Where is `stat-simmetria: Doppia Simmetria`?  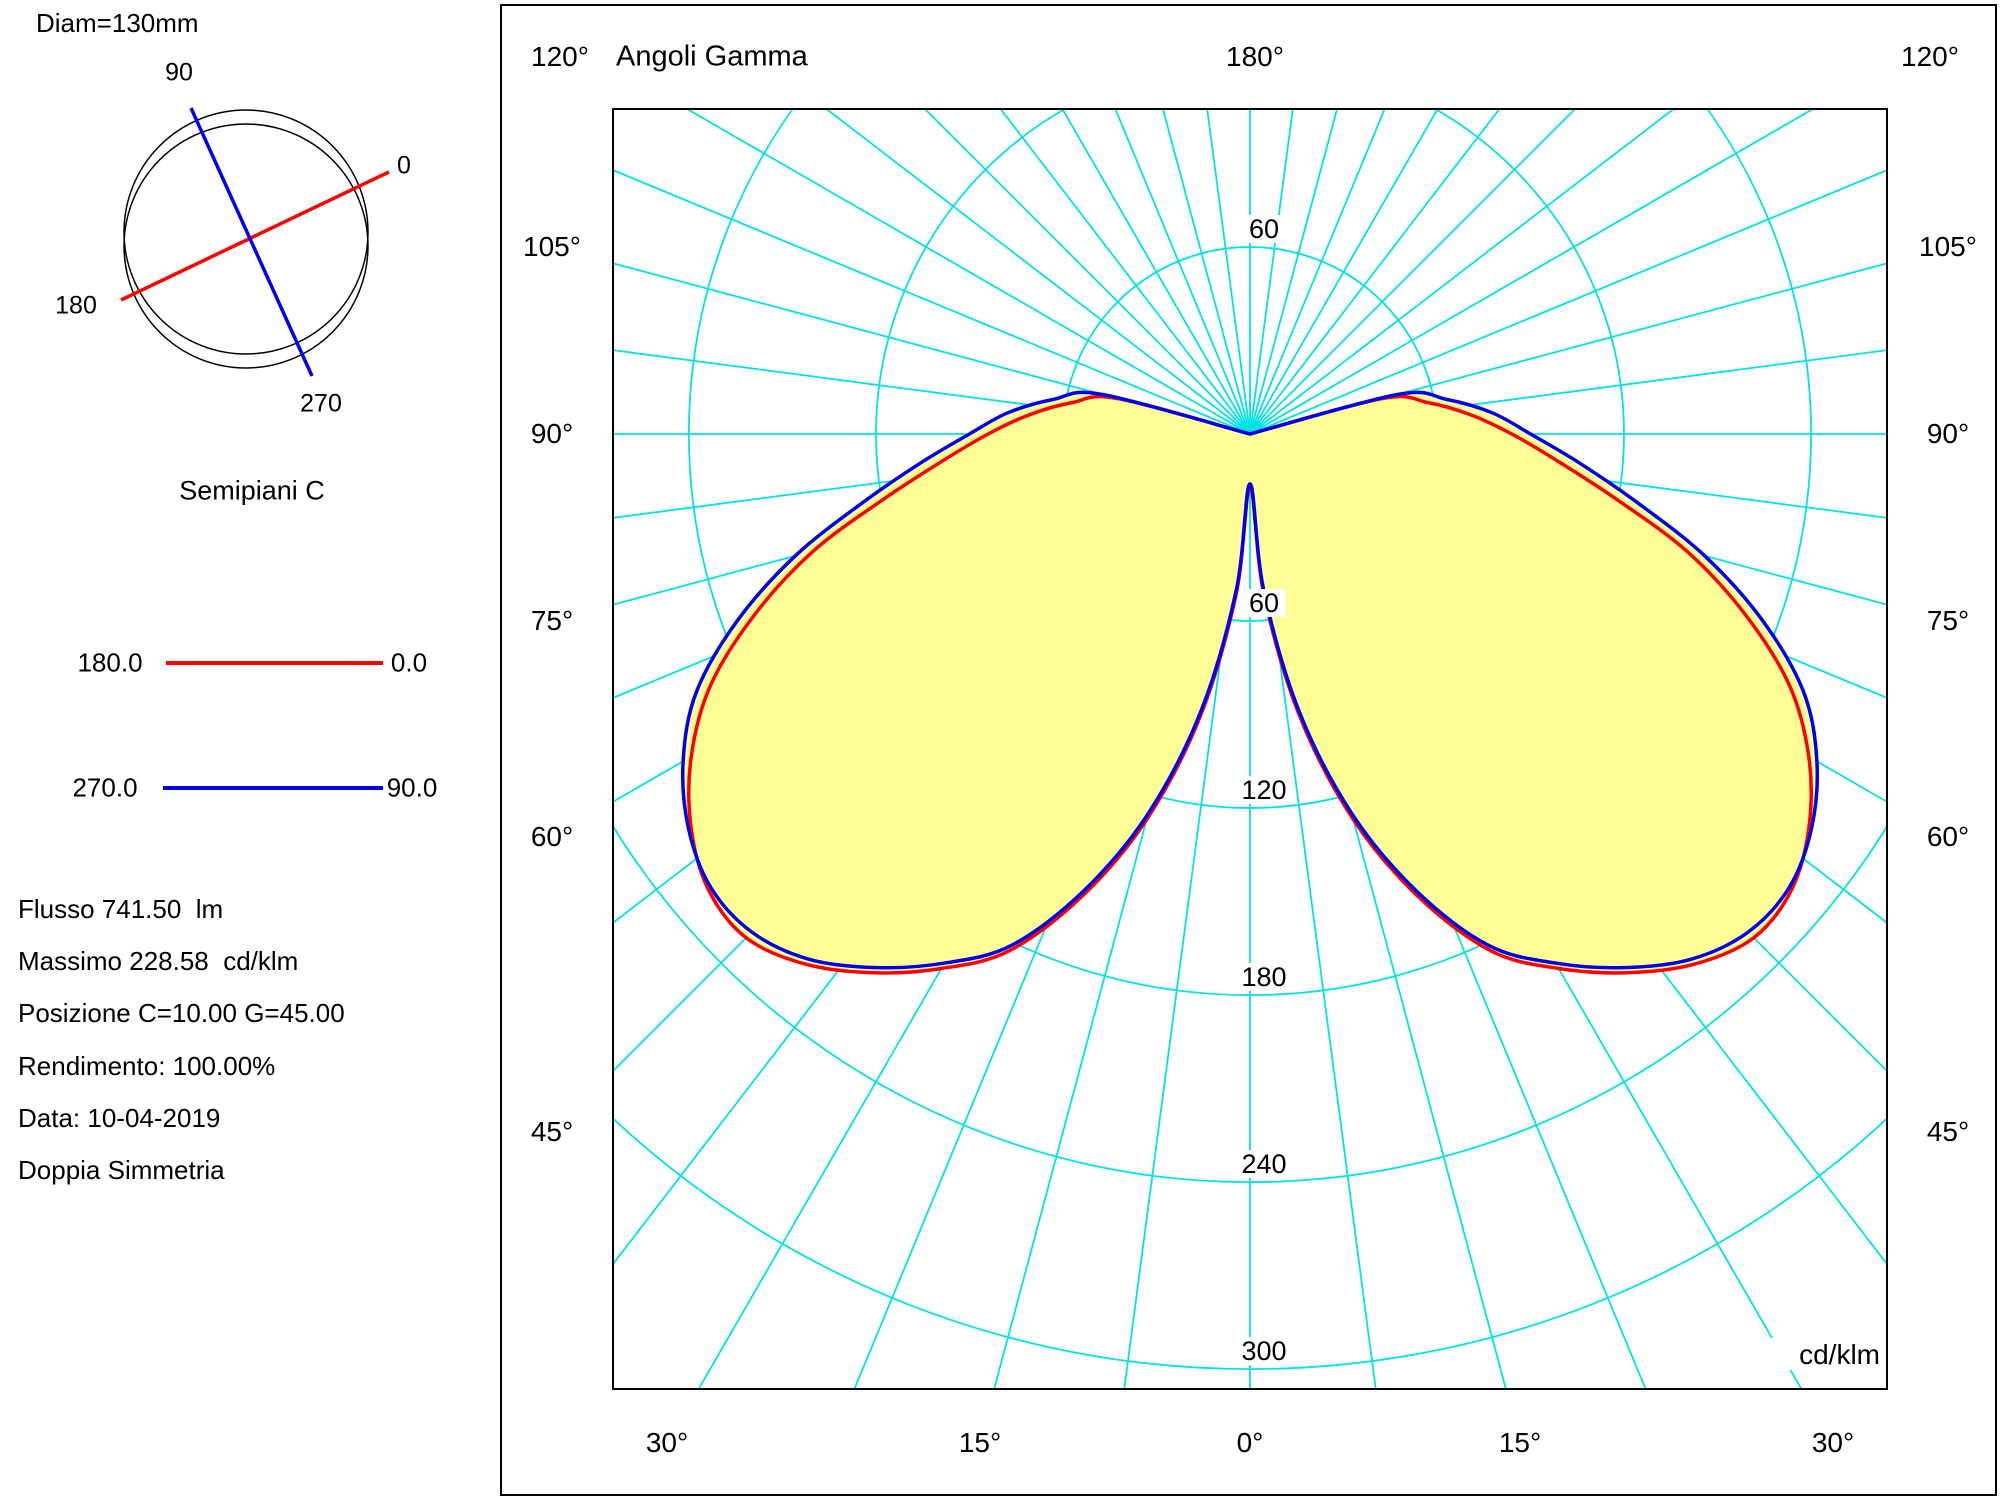 stat-simmetria: Doppia Simmetria is located at coordinates (121, 1170).